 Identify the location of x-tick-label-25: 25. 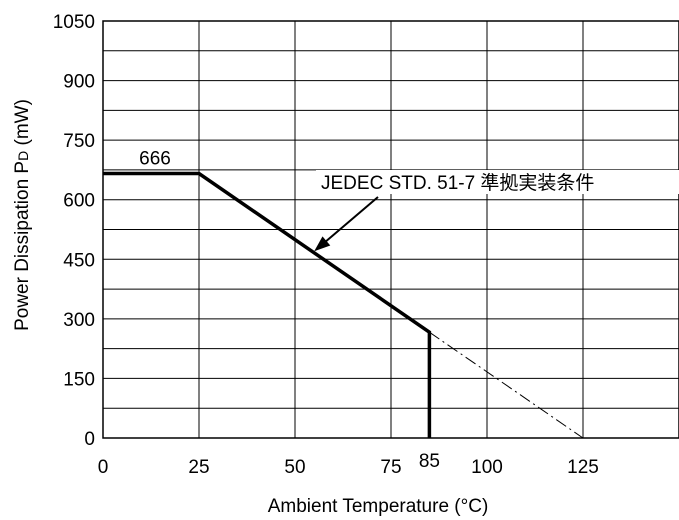
(198, 467).